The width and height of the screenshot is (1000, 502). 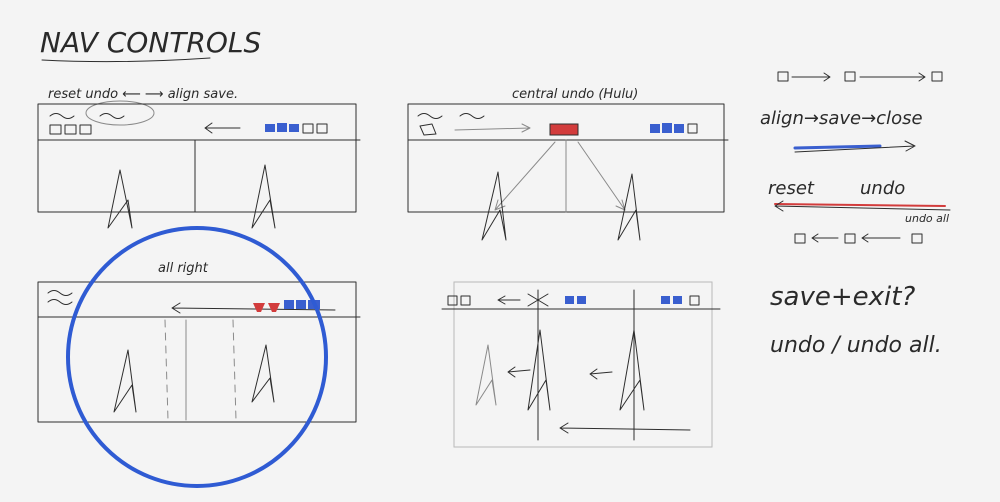 What do you see at coordinates (842, 297) in the screenshot?
I see `note-line-1: save+exit?` at bounding box center [842, 297].